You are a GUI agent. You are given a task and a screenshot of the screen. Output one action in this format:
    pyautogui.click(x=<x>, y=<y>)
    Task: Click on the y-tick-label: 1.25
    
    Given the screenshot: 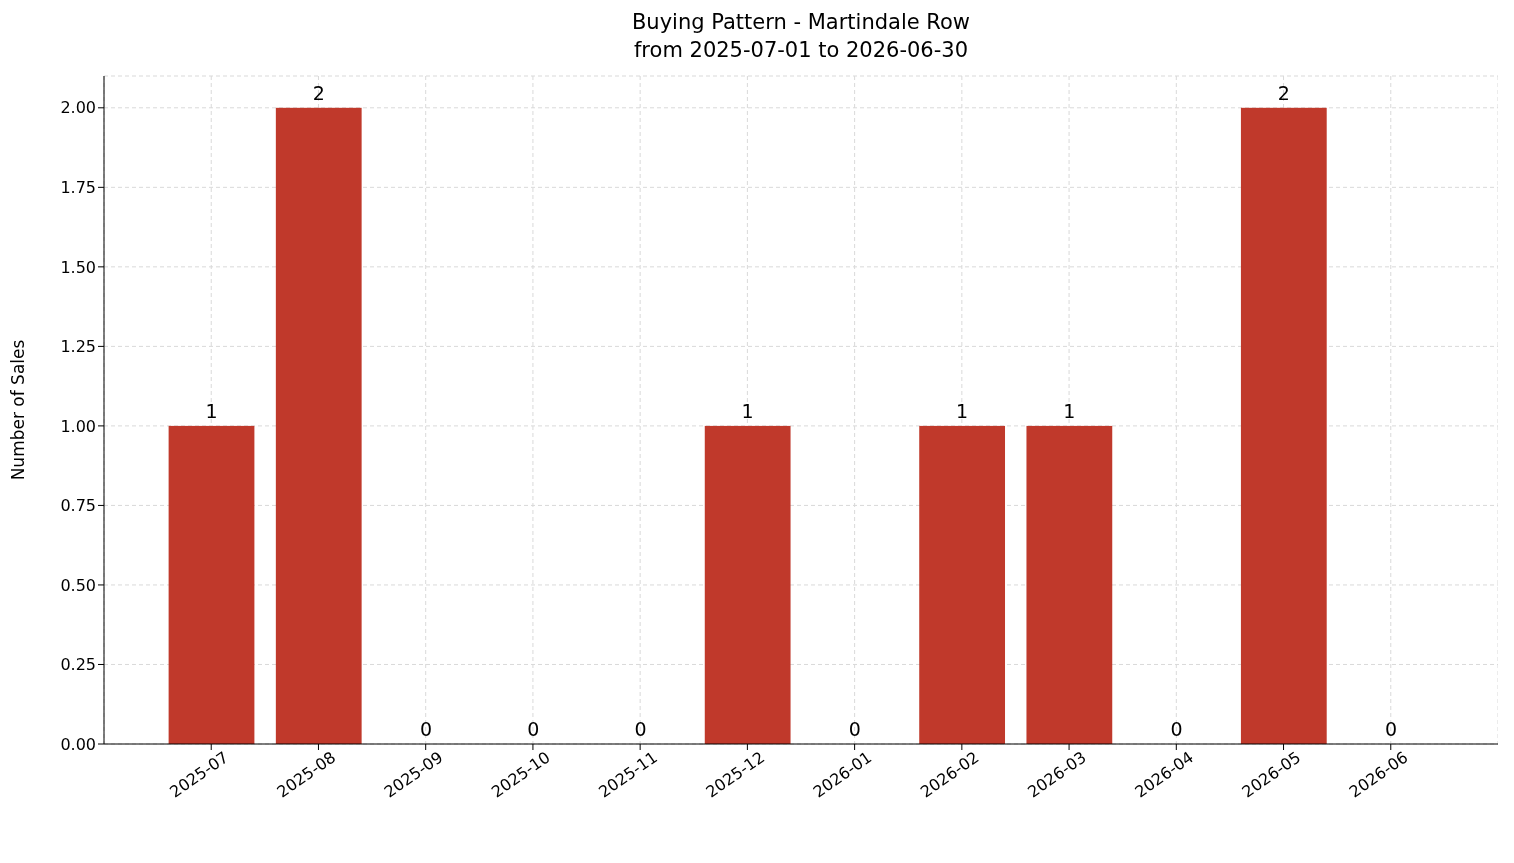 What is the action you would take?
    pyautogui.click(x=78, y=347)
    